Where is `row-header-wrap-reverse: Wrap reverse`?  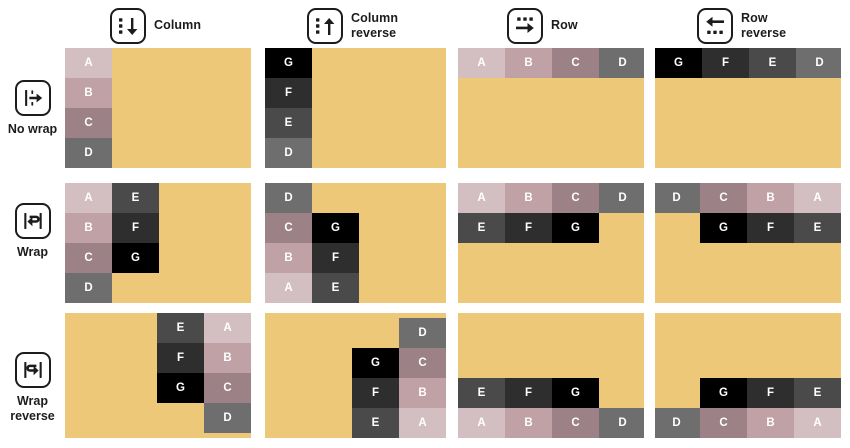 row-header-wrap-reverse: Wrap reverse is located at coordinates (32, 388).